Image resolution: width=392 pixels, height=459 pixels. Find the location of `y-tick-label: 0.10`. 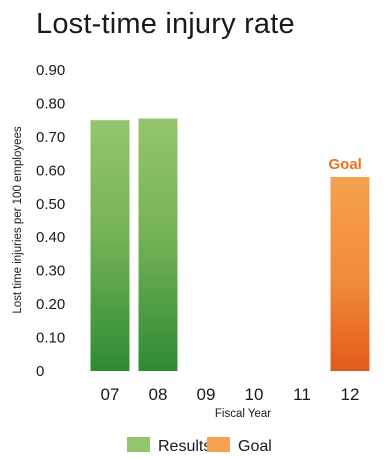

y-tick-label: 0.10 is located at coordinates (50, 338).